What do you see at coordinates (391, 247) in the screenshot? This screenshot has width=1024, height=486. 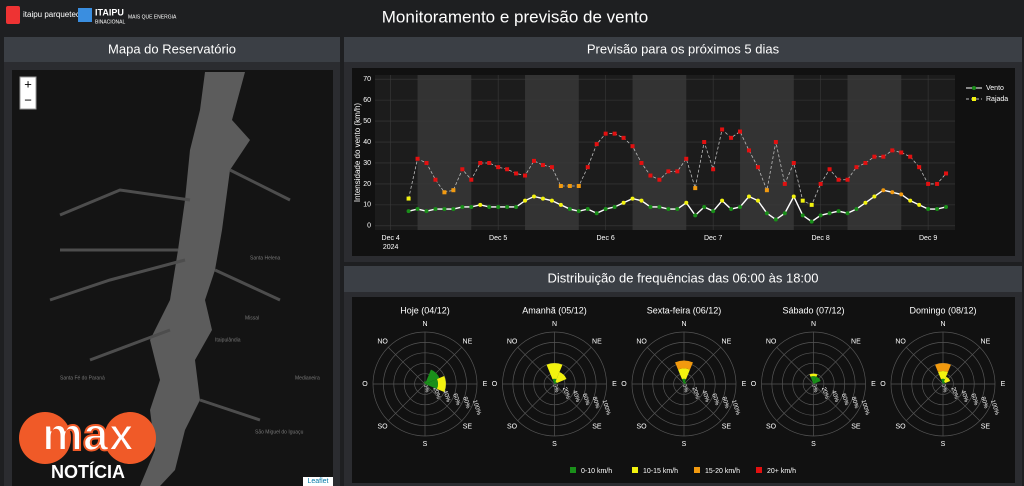 I see `x-tick-year: 2024` at bounding box center [391, 247].